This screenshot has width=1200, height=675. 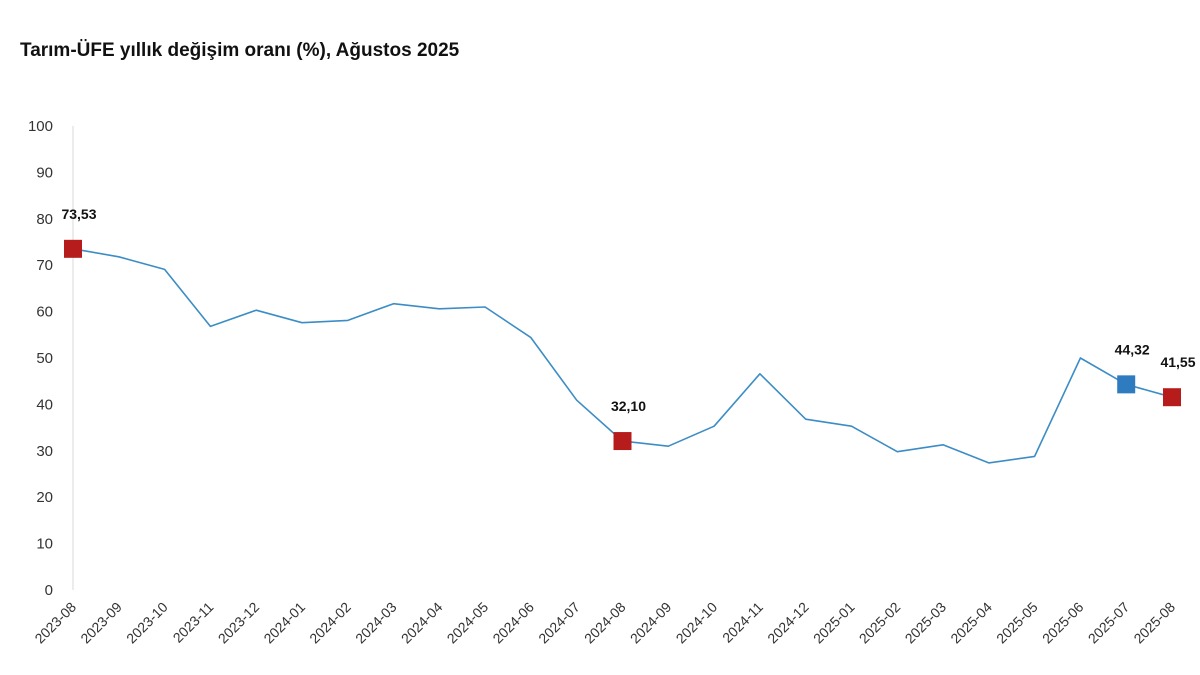 What do you see at coordinates (926, 623) in the screenshot?
I see `x-tick-label: 2025-03` at bounding box center [926, 623].